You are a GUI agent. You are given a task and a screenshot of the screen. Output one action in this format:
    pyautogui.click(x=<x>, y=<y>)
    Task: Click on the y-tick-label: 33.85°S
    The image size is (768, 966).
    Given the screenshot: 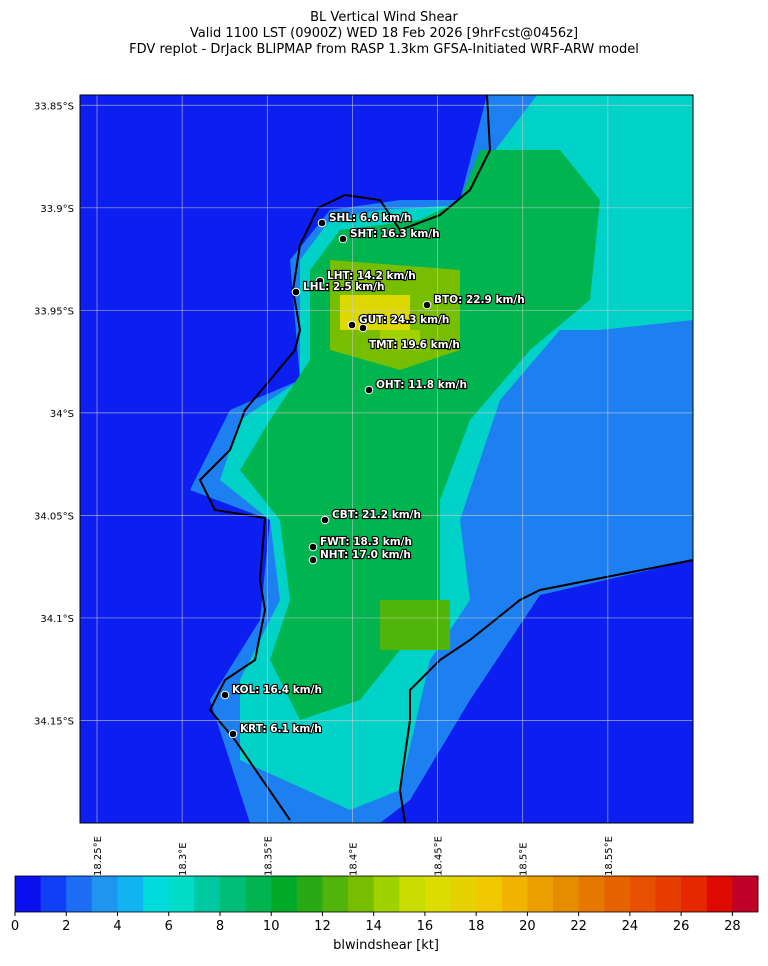 What is the action you would take?
    pyautogui.click(x=54, y=106)
    